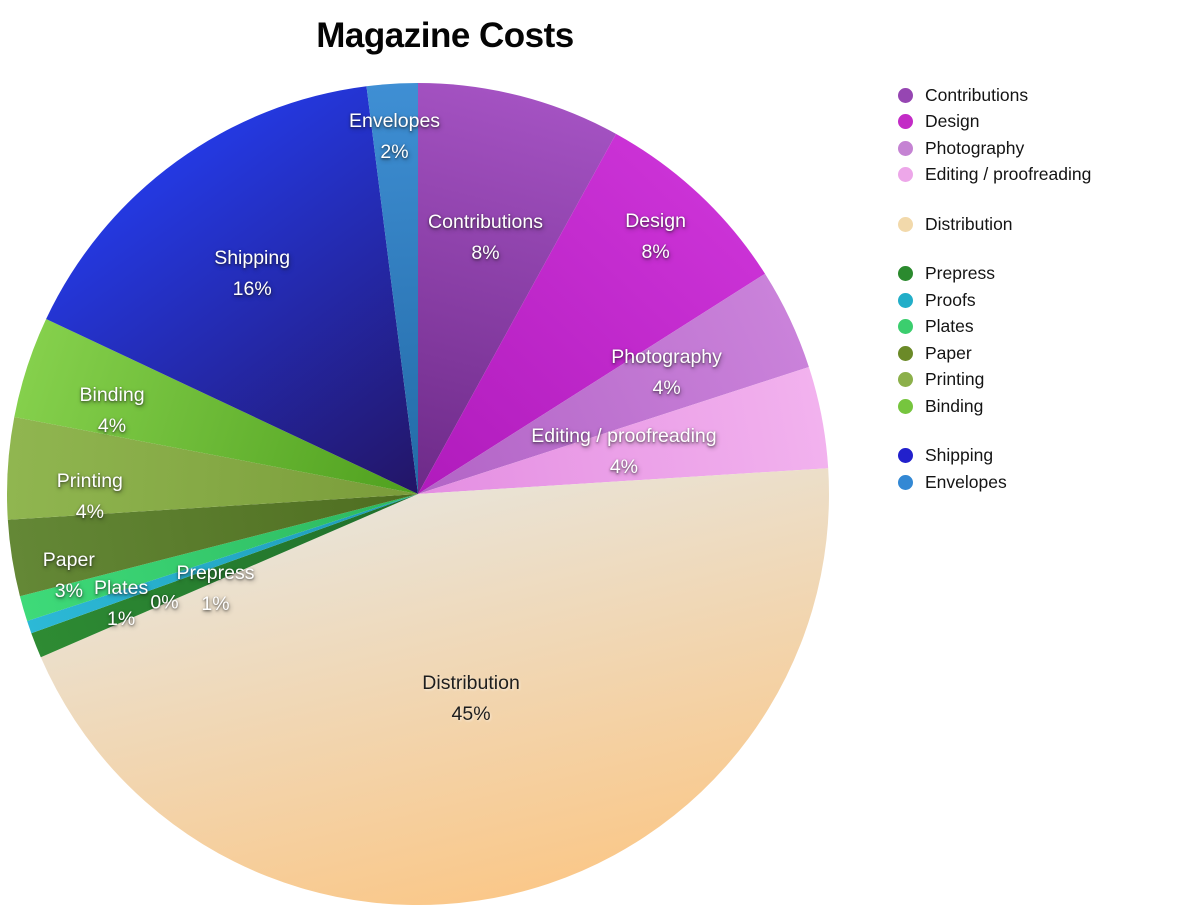 This screenshot has height=915, width=1200. Describe the element at coordinates (994, 406) in the screenshot. I see `legend-item-binding: Binding` at that location.